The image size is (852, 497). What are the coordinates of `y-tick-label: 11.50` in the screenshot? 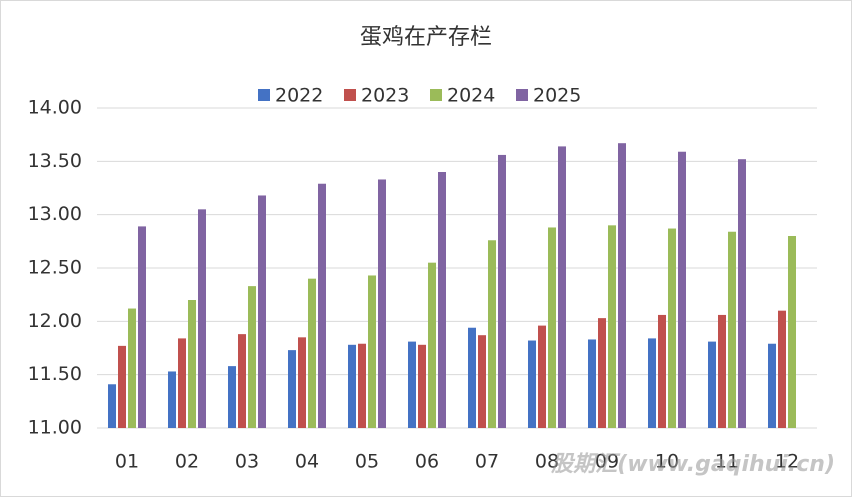 It's located at (55, 374).